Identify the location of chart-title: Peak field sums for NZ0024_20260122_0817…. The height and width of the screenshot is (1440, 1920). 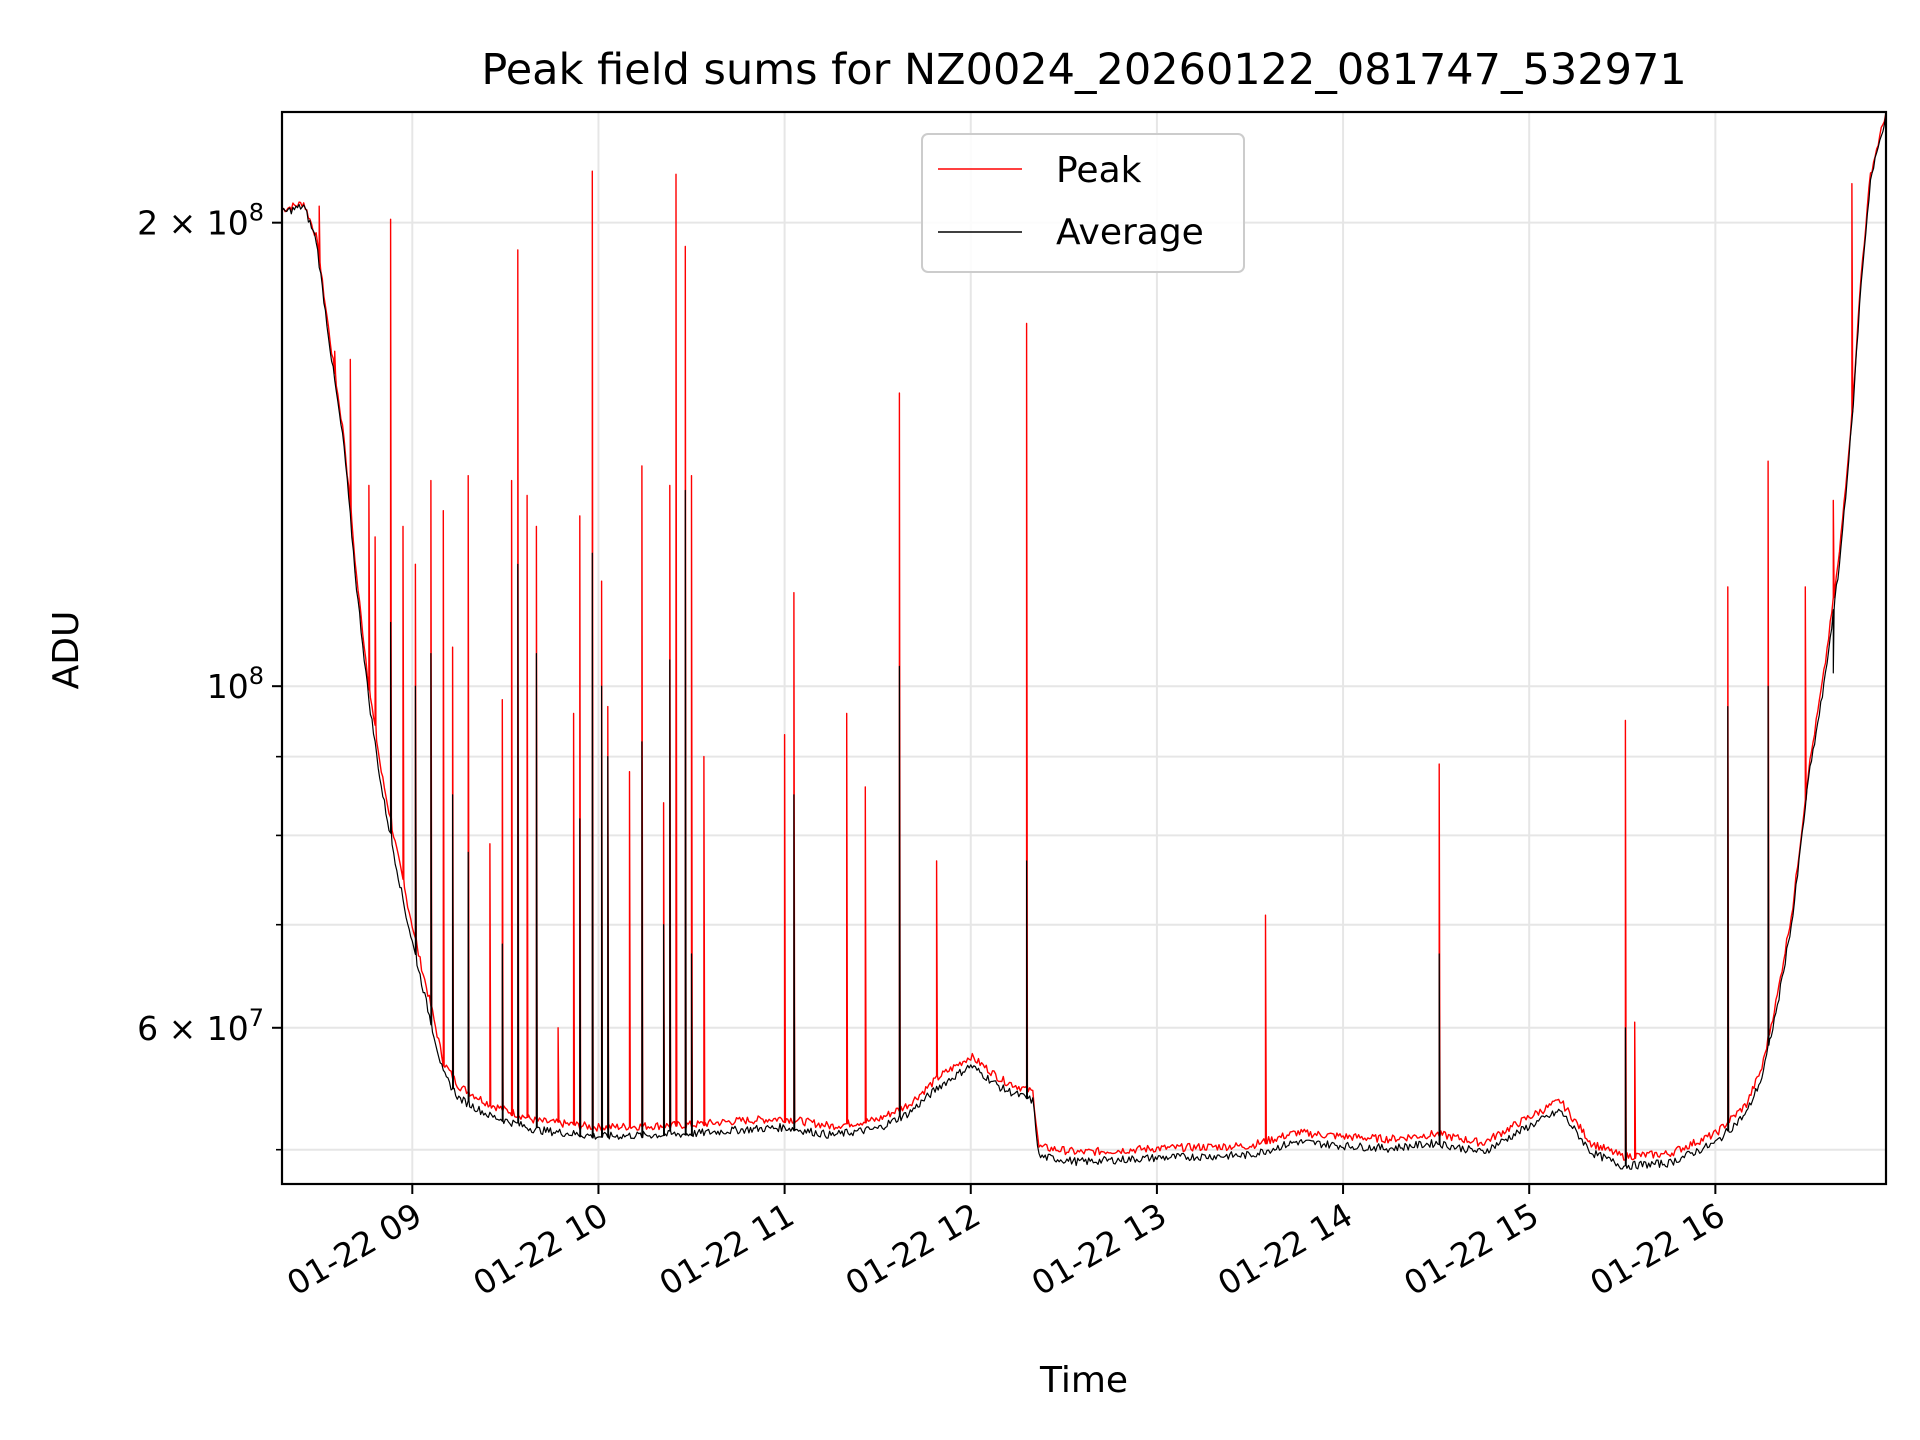
(1083, 70).